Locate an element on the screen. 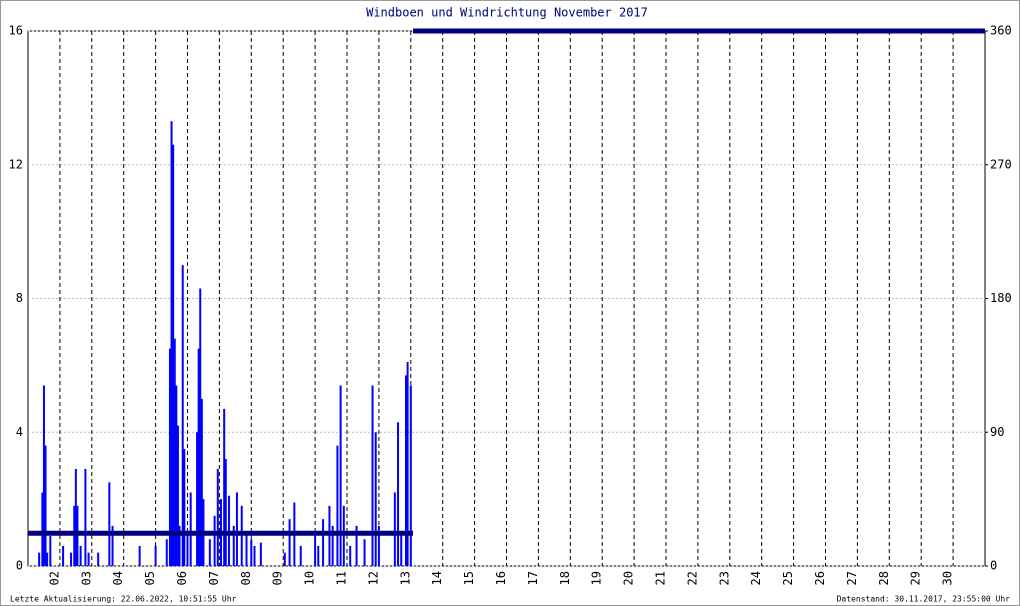 The height and width of the screenshot is (606, 1020). x-tick-label: 30 is located at coordinates (948, 578).